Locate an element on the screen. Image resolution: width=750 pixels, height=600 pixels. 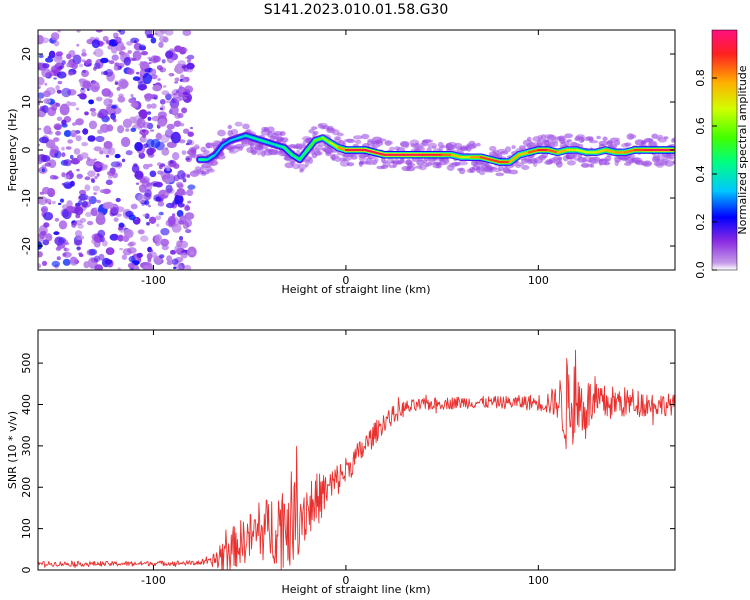
snr-ylabel: SNR (10 * v/v) is located at coordinates (12, 450).